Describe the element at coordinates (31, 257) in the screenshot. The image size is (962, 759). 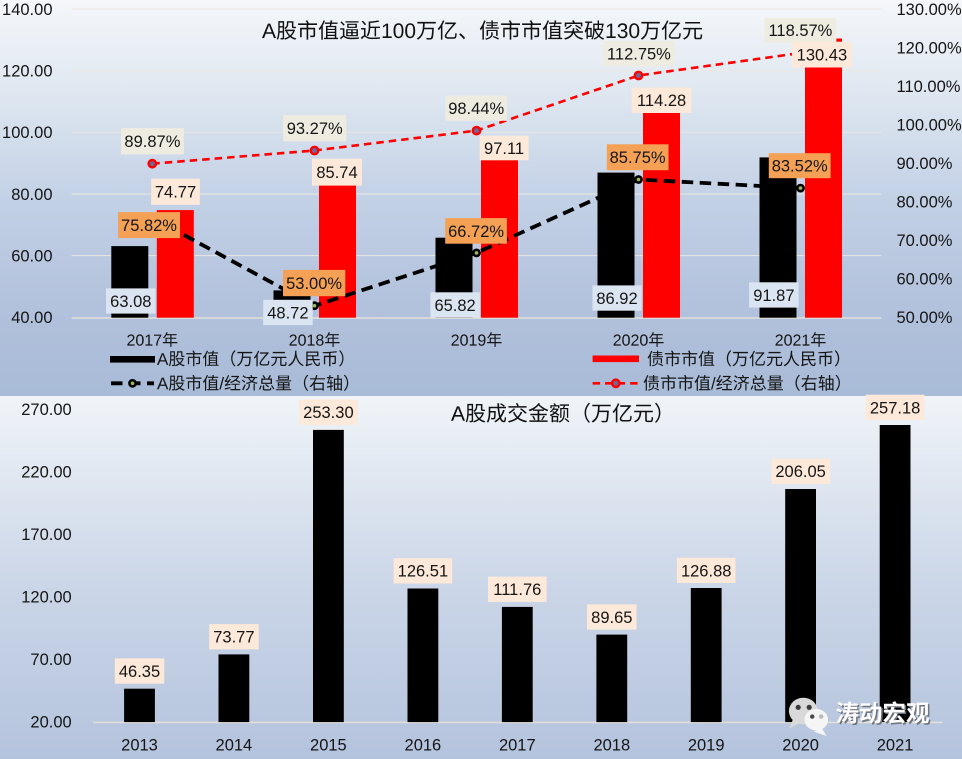
I see `svg-text: 60.00` at that location.